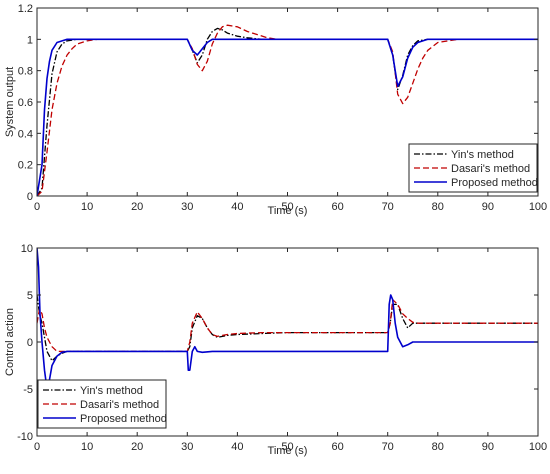  I want to click on y-tick-label: -5, so click(28, 390).